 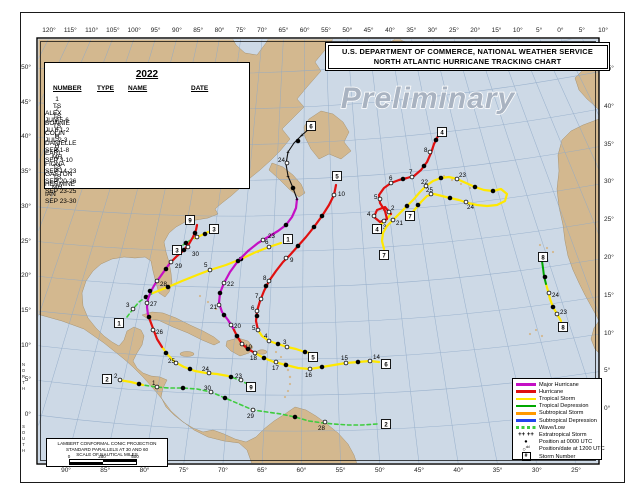 I want to click on cell-date: SEP 3-10, so click(x=59, y=161).